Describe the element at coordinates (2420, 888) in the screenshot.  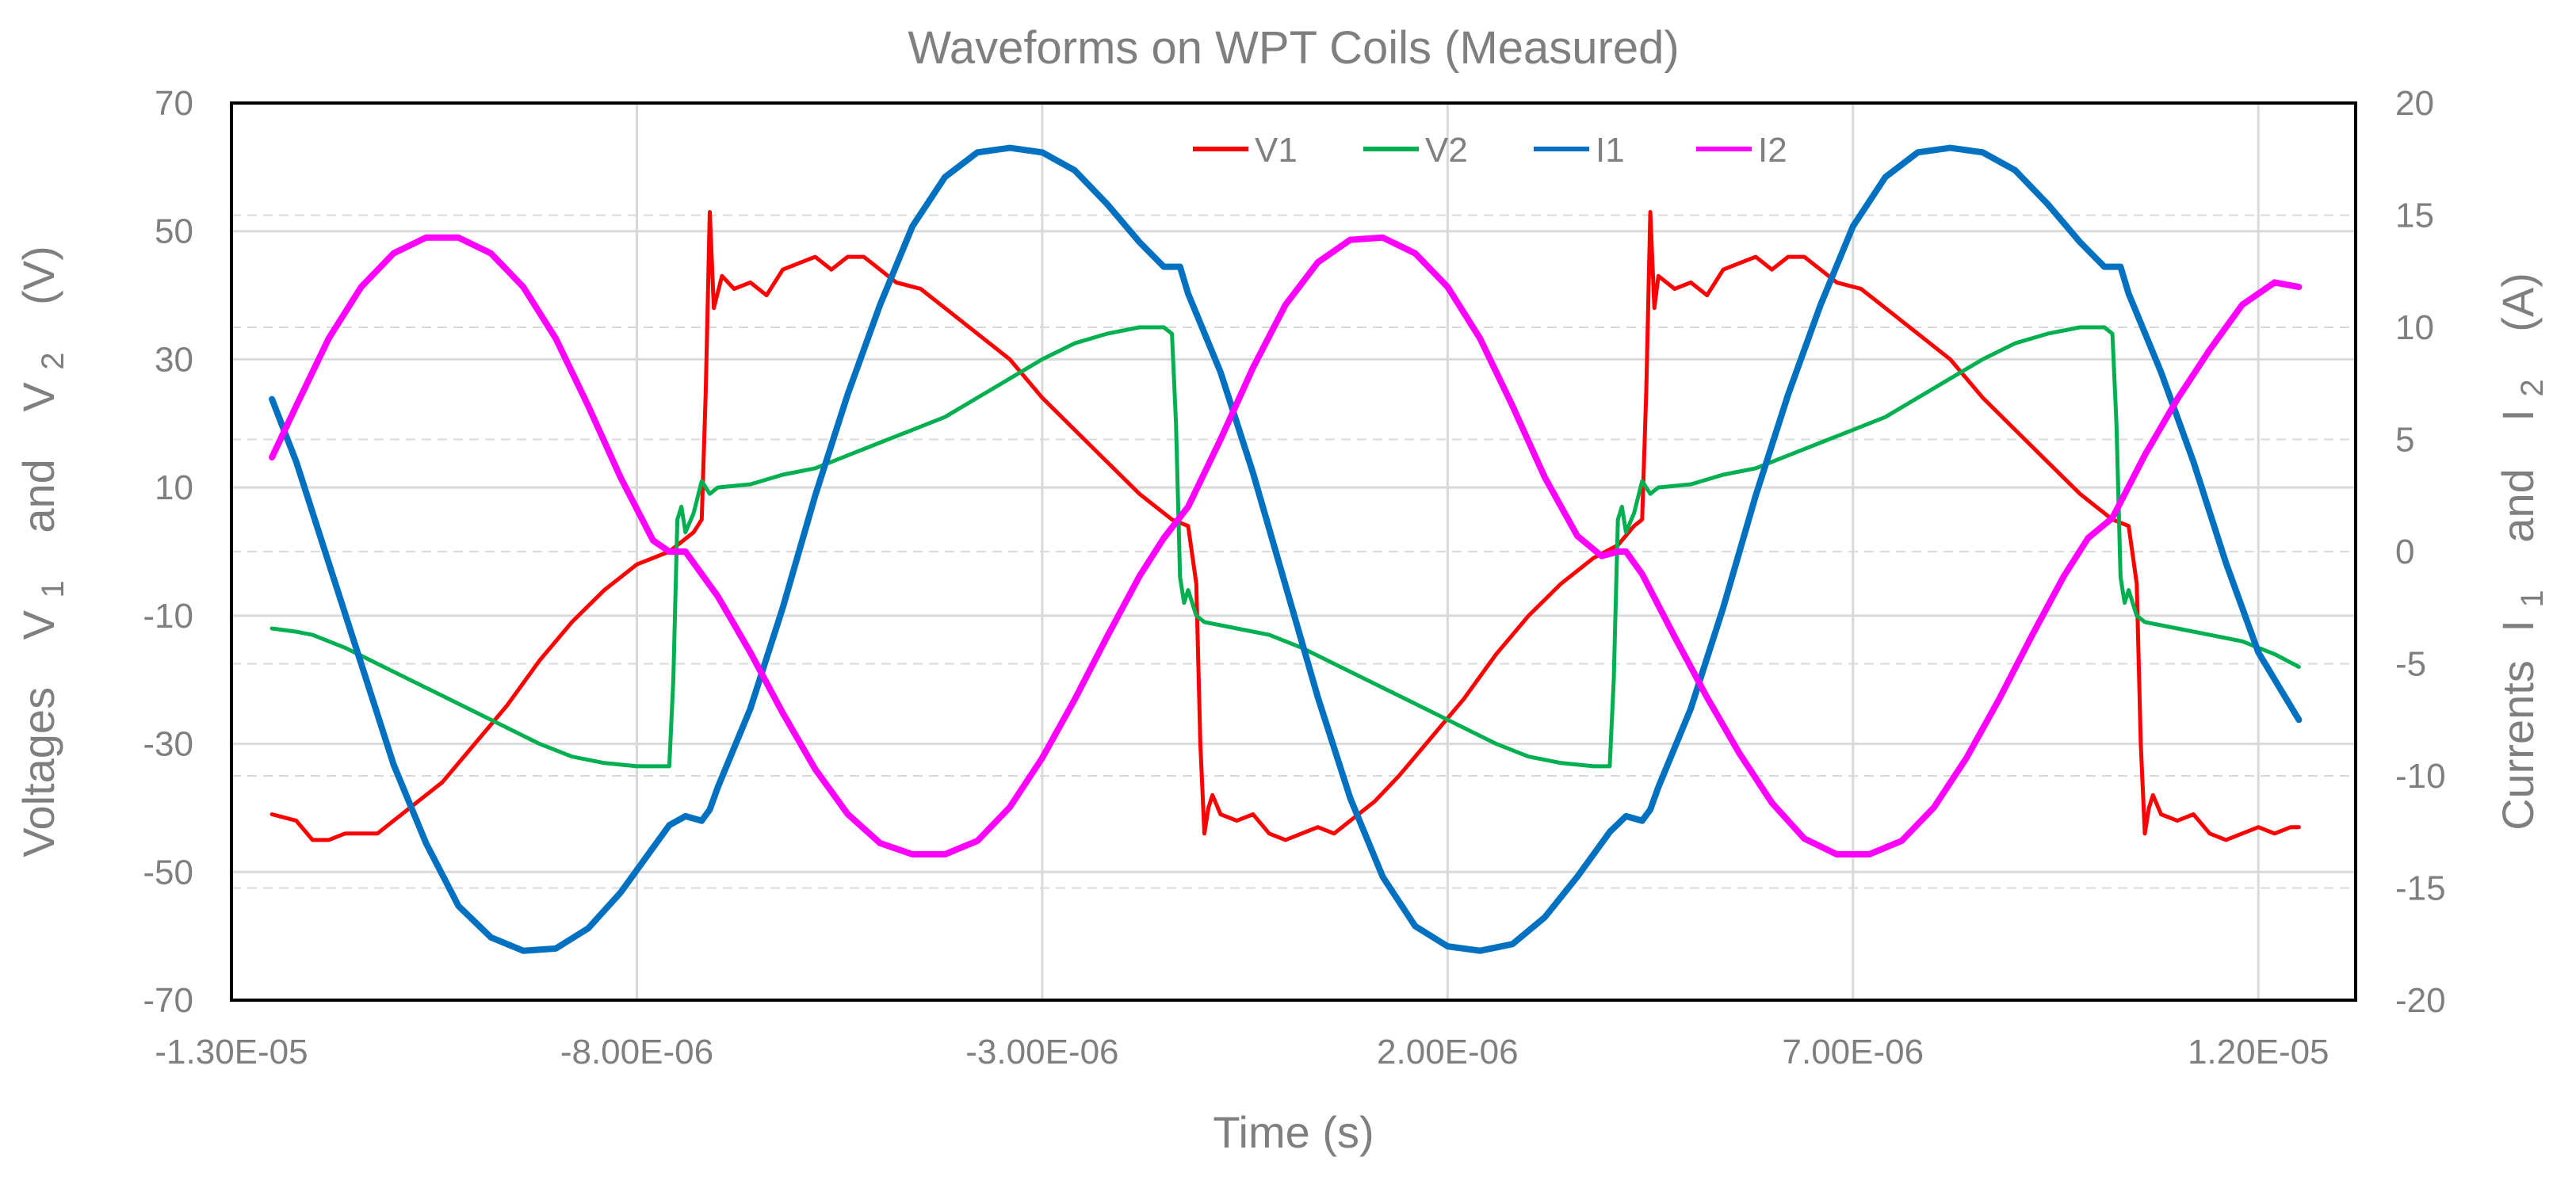
I see `y-right-tick-label: -15` at that location.